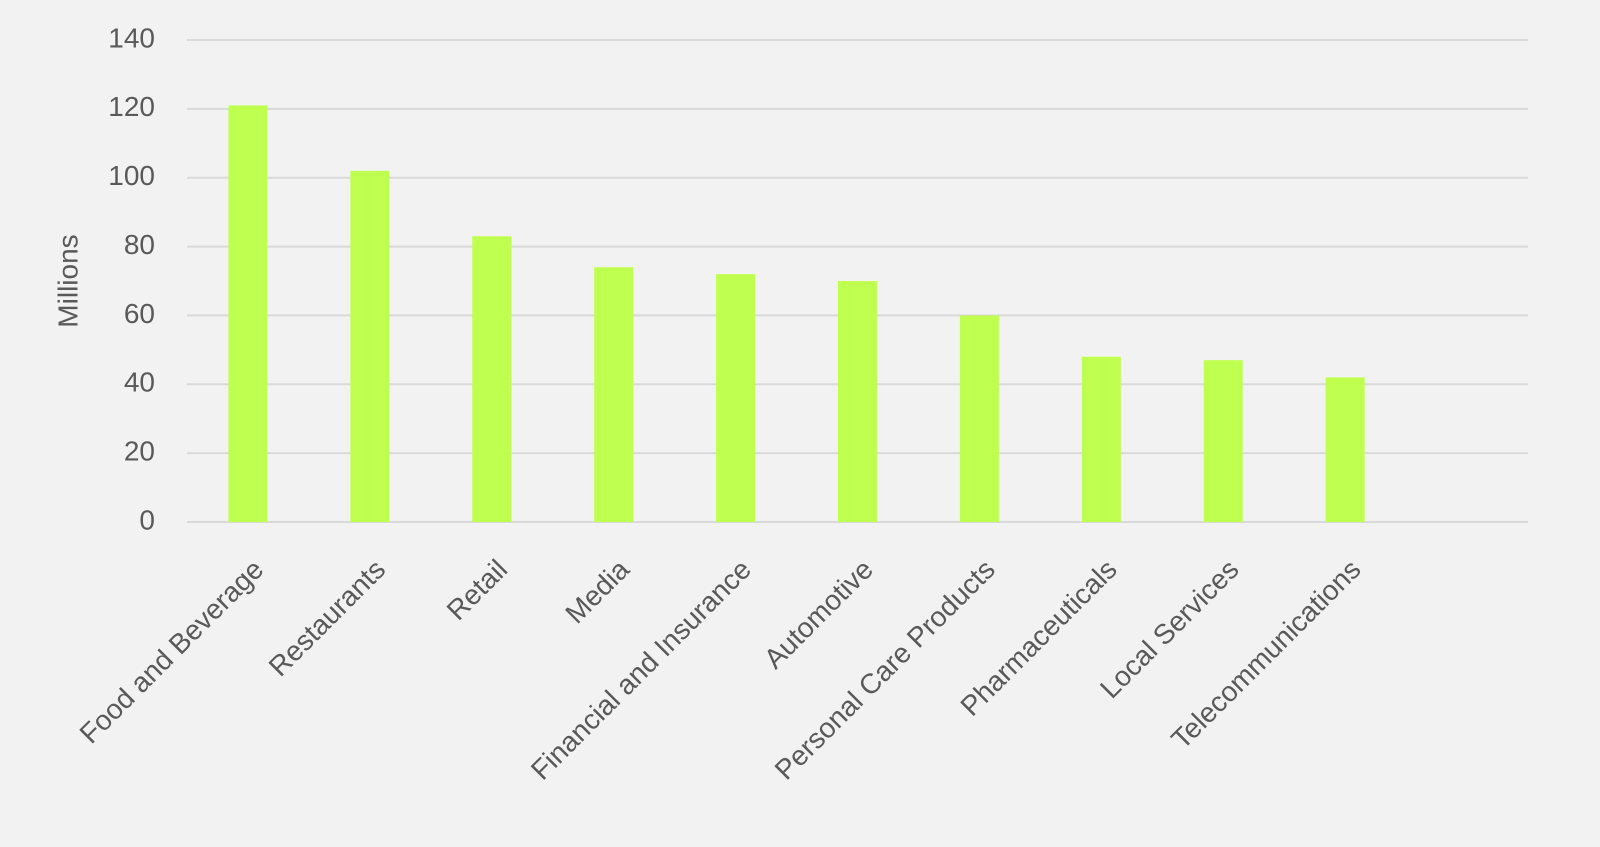  What do you see at coordinates (139, 382) in the screenshot?
I see `y-tick-label: 40` at bounding box center [139, 382].